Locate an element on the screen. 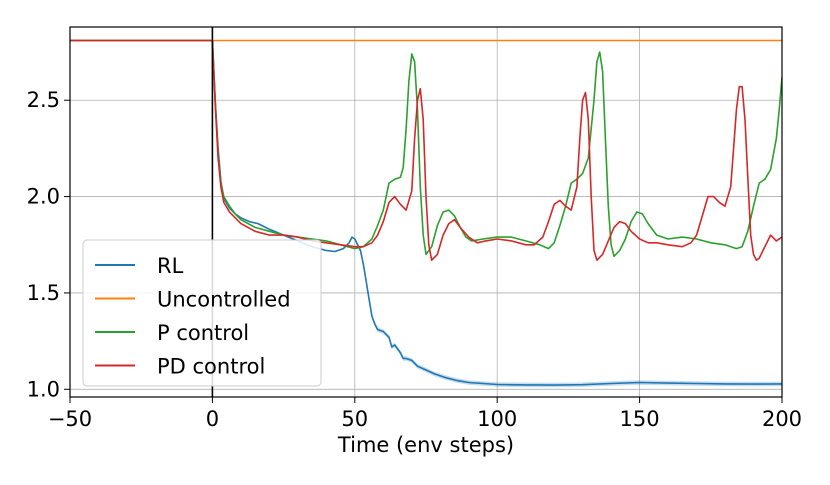 This screenshot has height=485, width=830. legend-label-p-control: P control is located at coordinates (203, 333).